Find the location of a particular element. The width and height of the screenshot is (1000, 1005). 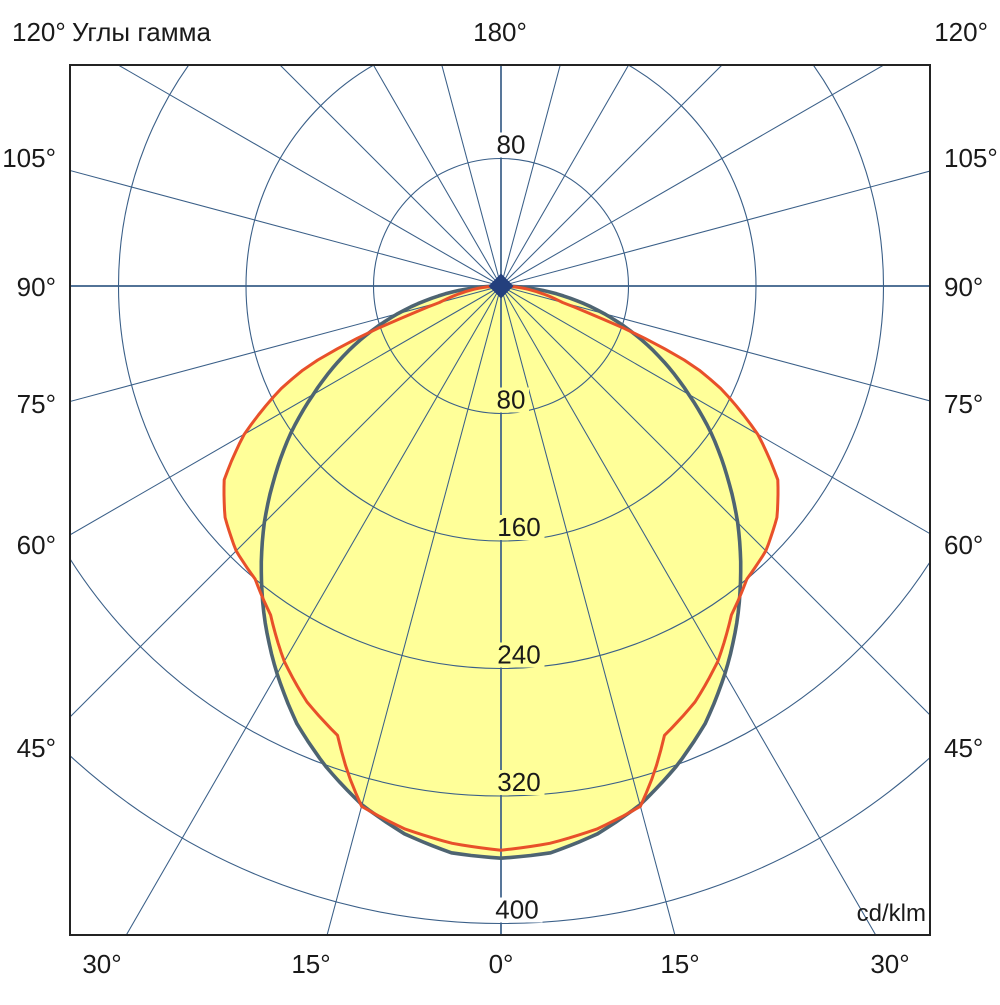

unit-label: cd/klm is located at coordinates (891, 913).